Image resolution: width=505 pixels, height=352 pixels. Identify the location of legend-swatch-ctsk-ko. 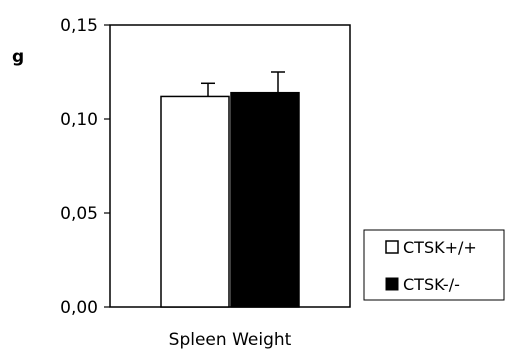
(392, 284).